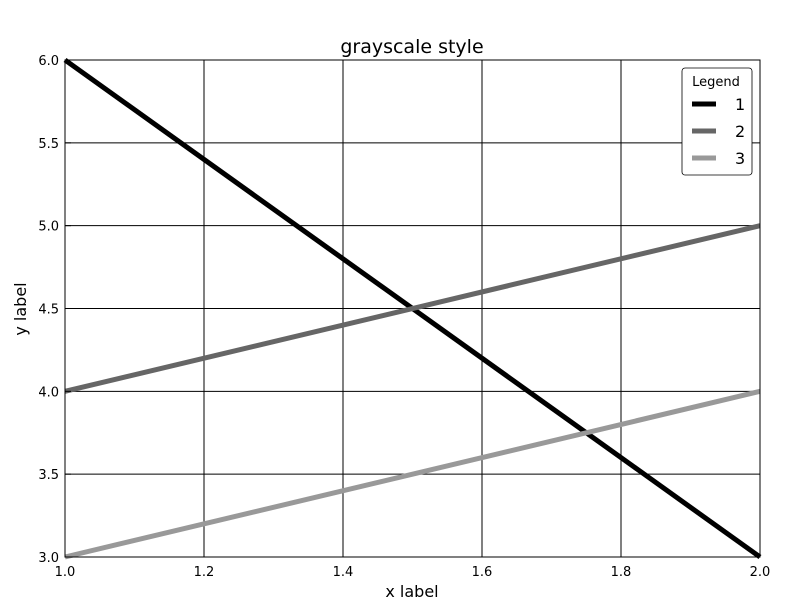 This screenshot has width=800, height=600. What do you see at coordinates (204, 572) in the screenshot?
I see `x-tick-label: 1.2` at bounding box center [204, 572].